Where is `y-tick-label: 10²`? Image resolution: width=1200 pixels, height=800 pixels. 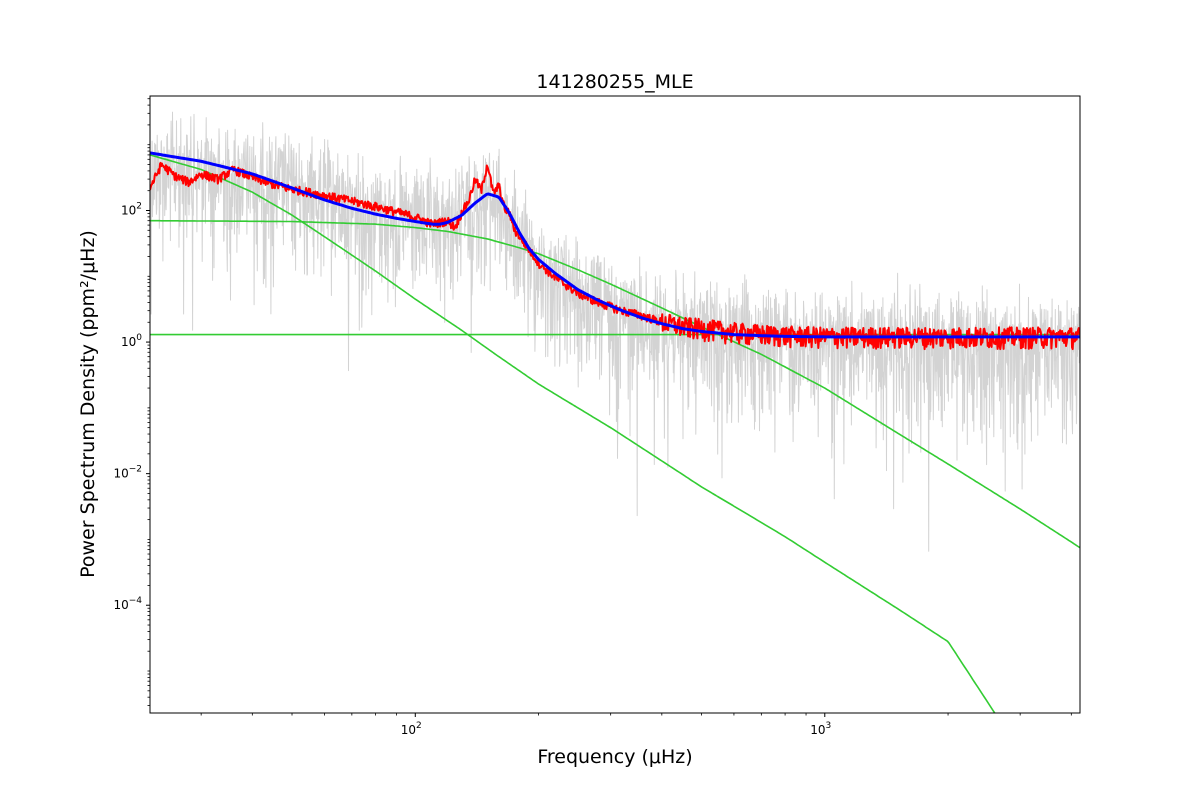
y-tick-label: 10² is located at coordinates (131, 209).